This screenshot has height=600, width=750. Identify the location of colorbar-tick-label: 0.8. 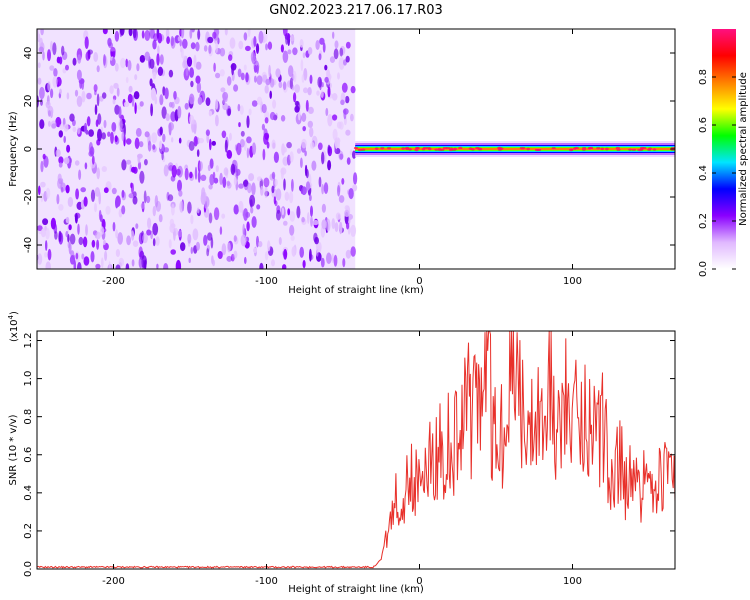
(703, 77).